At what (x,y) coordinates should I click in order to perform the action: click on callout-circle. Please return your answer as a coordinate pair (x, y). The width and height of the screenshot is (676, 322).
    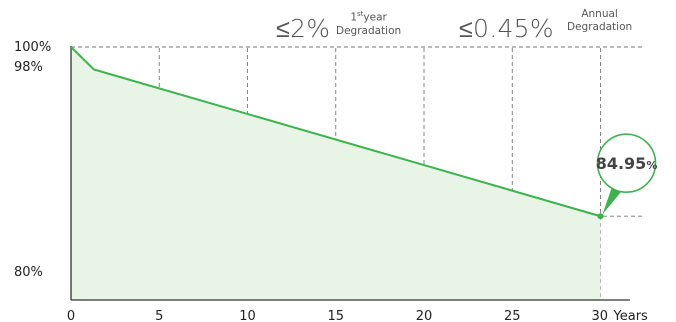
    Looking at the image, I should click on (626, 163).